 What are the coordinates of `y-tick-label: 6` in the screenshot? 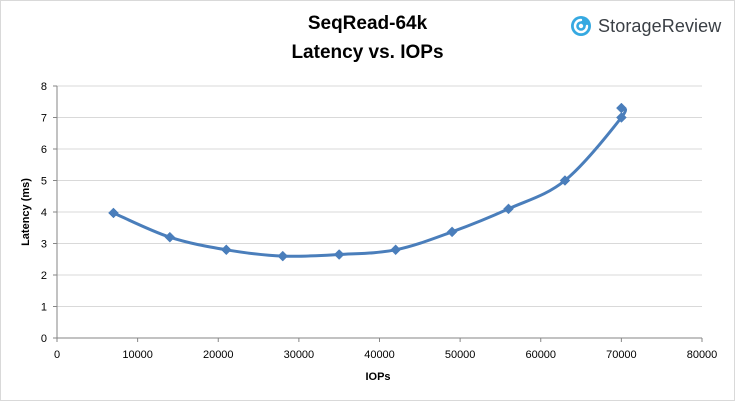 It's located at (44, 150).